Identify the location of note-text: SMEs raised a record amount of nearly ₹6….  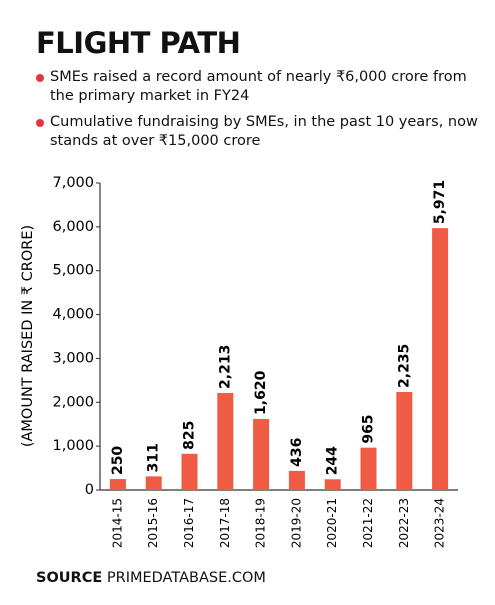
(258, 86).